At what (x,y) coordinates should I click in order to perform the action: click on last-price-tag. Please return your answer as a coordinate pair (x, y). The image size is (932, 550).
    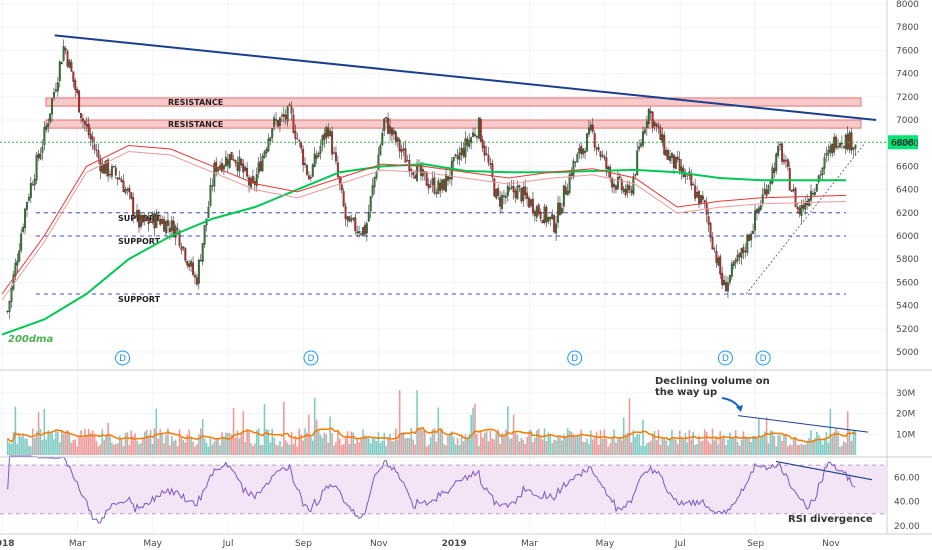
    Looking at the image, I should click on (903, 142).